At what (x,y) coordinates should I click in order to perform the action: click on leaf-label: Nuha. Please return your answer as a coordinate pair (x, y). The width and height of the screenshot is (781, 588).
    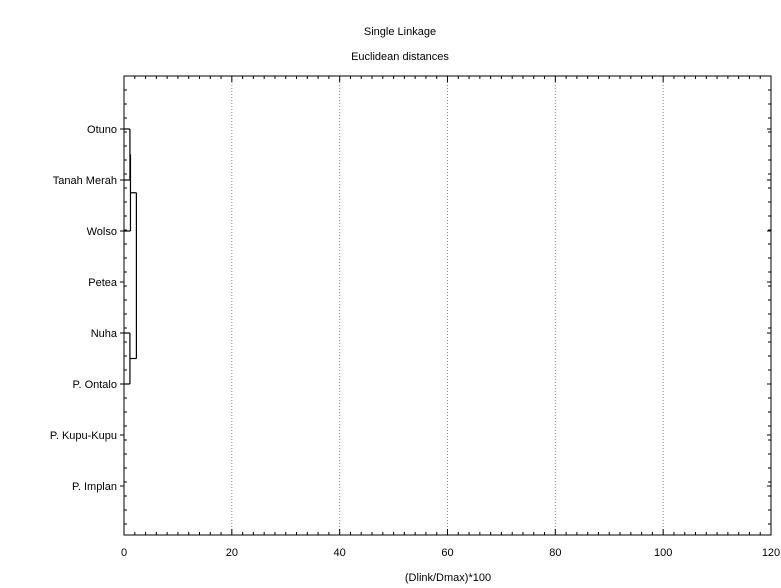
    Looking at the image, I should click on (104, 334).